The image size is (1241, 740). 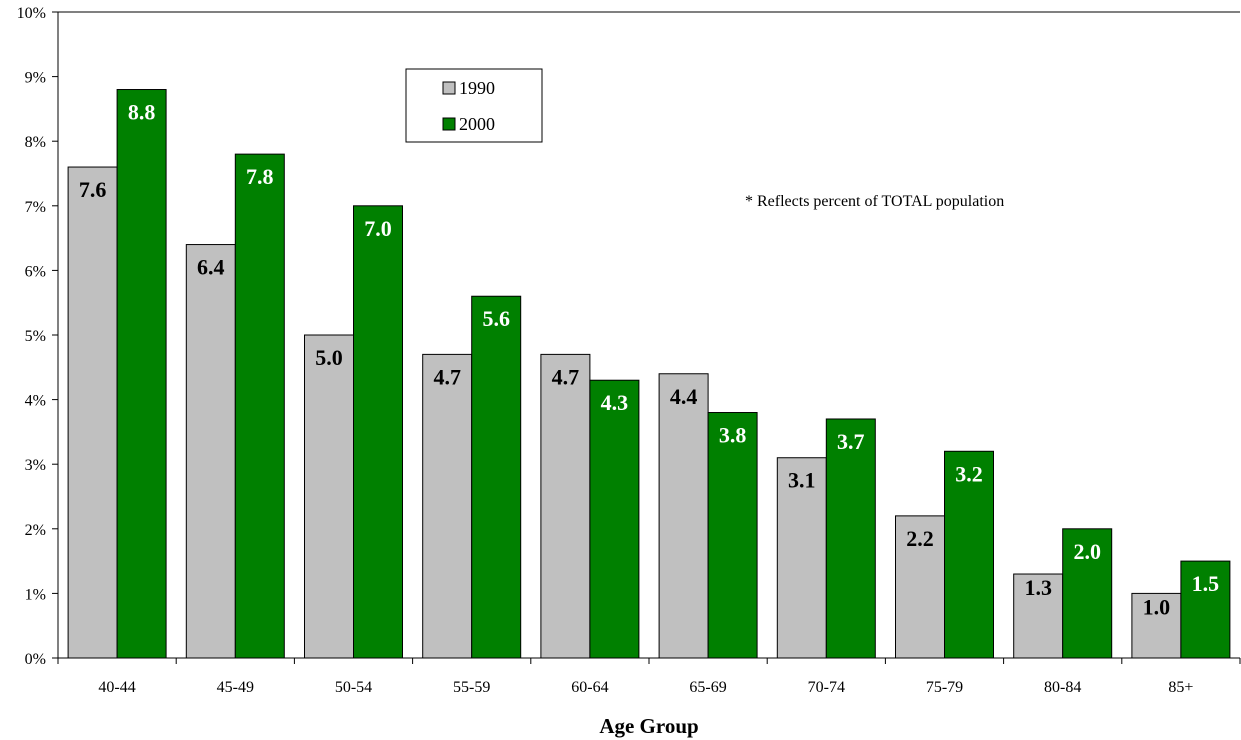 I want to click on x-axis-label: Age Group, so click(x=648, y=726).